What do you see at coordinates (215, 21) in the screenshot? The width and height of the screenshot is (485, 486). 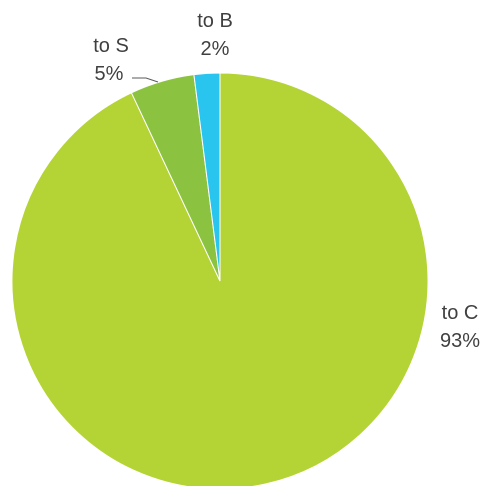 I see `slice-label-to-b-name: to B` at bounding box center [215, 21].